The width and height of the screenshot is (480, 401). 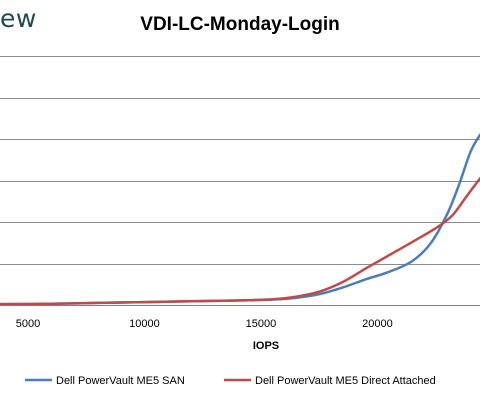 I want to click on legend-label-2: Dell PowerVault ME5 Direct Attached, so click(x=345, y=381).